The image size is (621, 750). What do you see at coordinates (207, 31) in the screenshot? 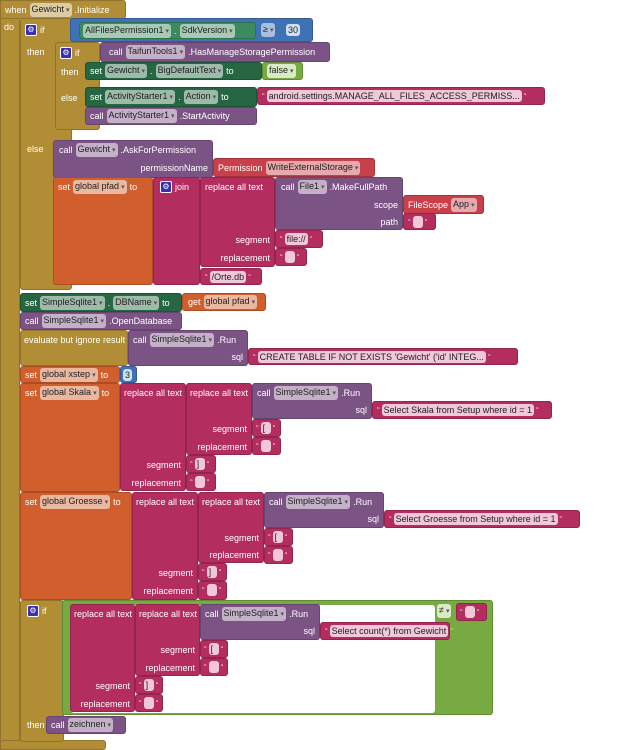
I see `property-dropdown: SdkVersion` at bounding box center [207, 31].